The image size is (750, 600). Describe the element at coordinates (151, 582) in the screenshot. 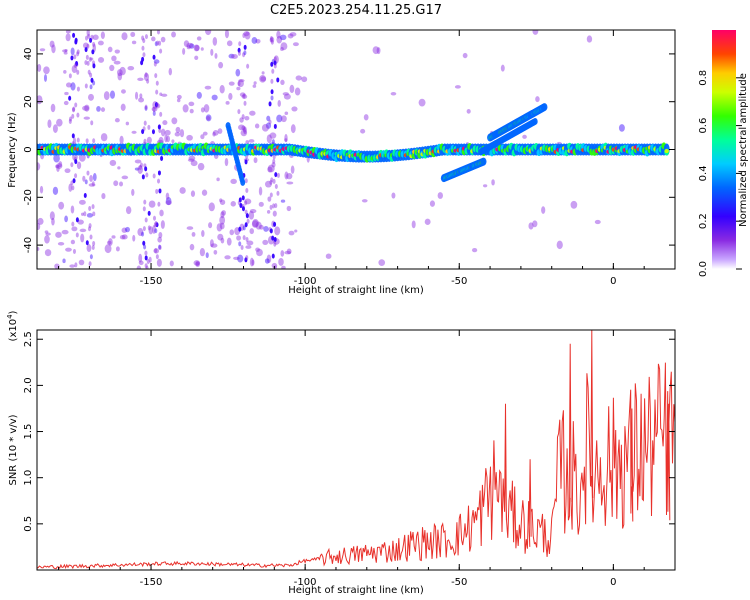

I see `snr-x-tick-label: -150` at that location.